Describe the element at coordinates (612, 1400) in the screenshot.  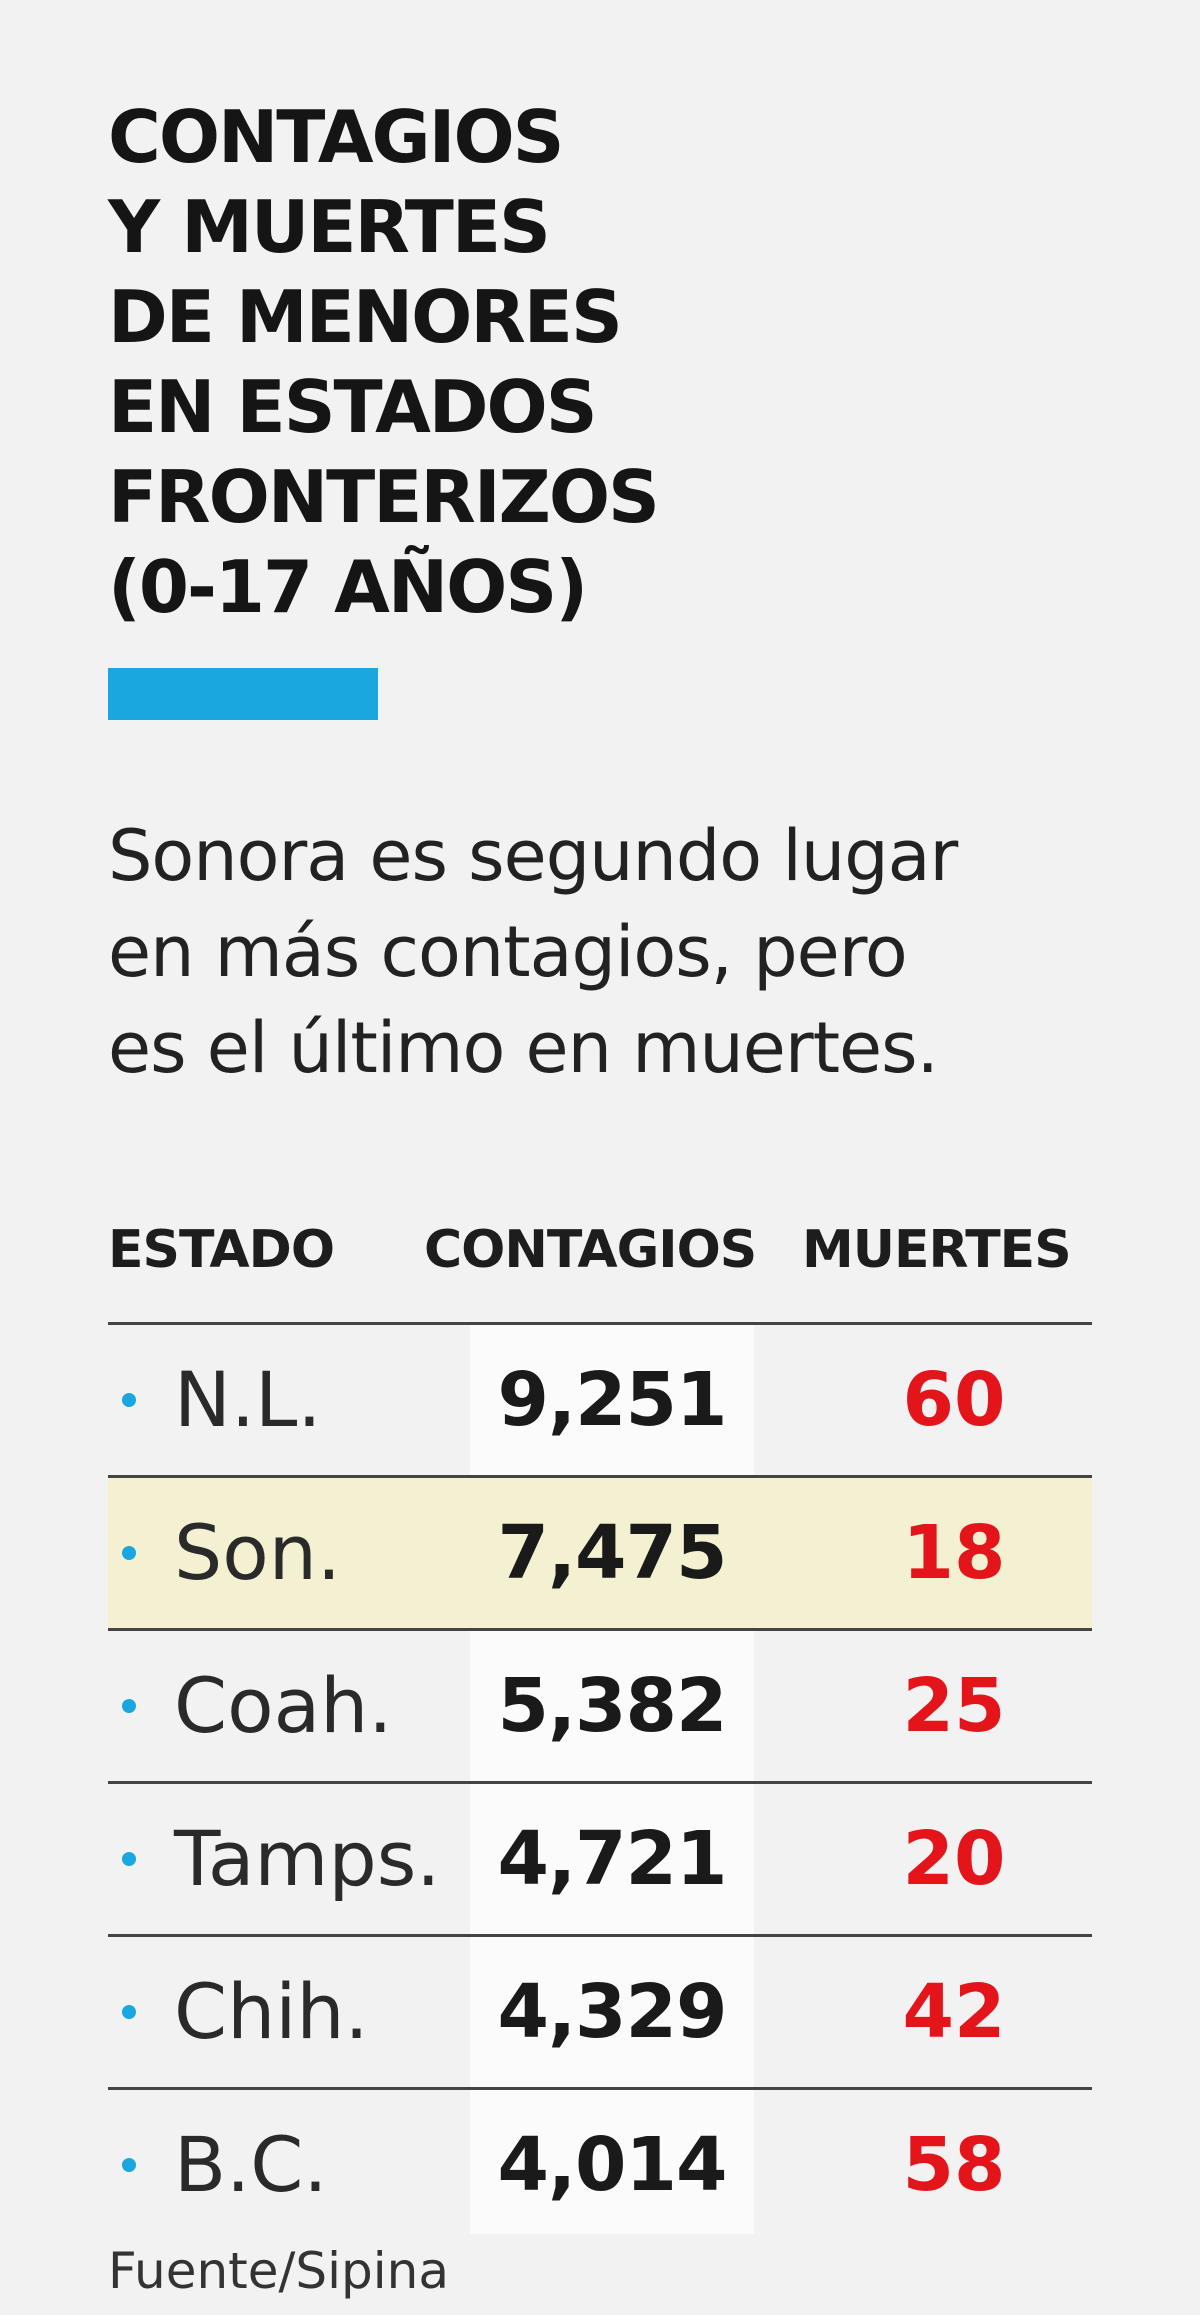
I see `contagios-value: 9,251` at that location.